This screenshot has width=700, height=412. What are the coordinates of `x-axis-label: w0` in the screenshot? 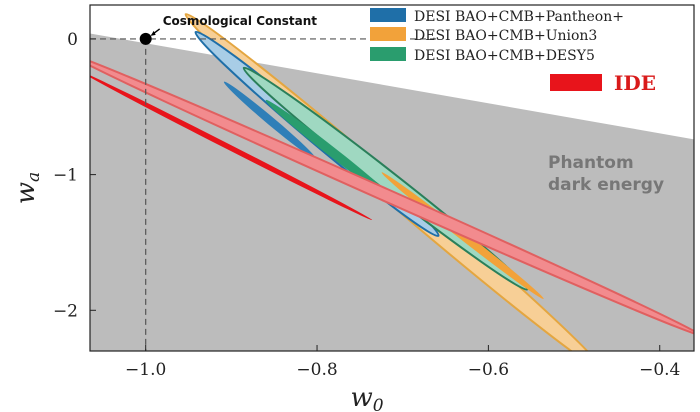 It's located at (366, 397).